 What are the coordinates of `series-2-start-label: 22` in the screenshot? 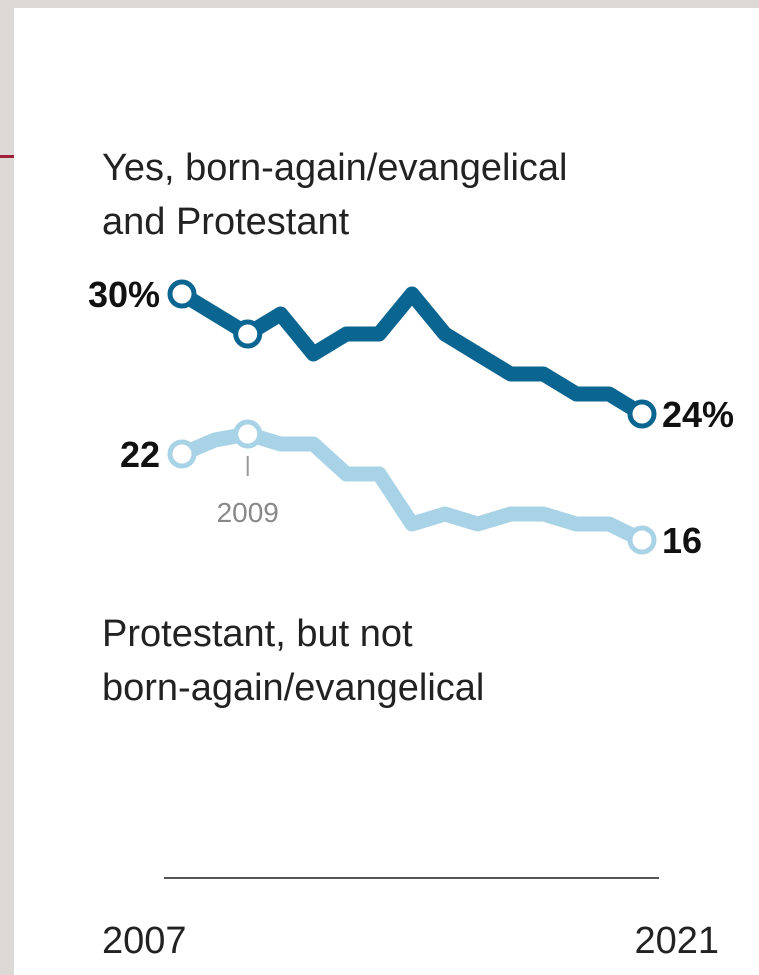 It's located at (140, 454).